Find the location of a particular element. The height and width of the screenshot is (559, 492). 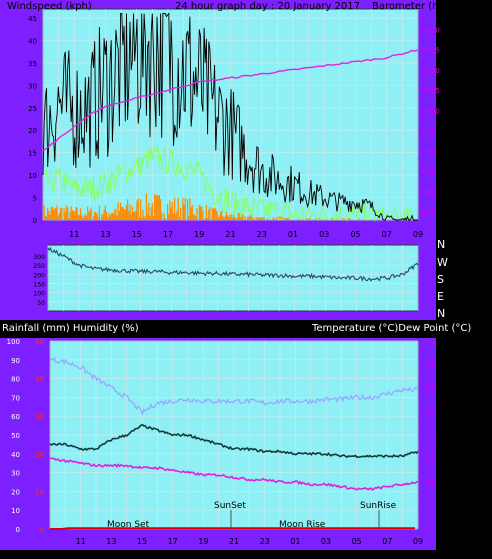

humidity-ytick: 10 is located at coordinates (15, 511).